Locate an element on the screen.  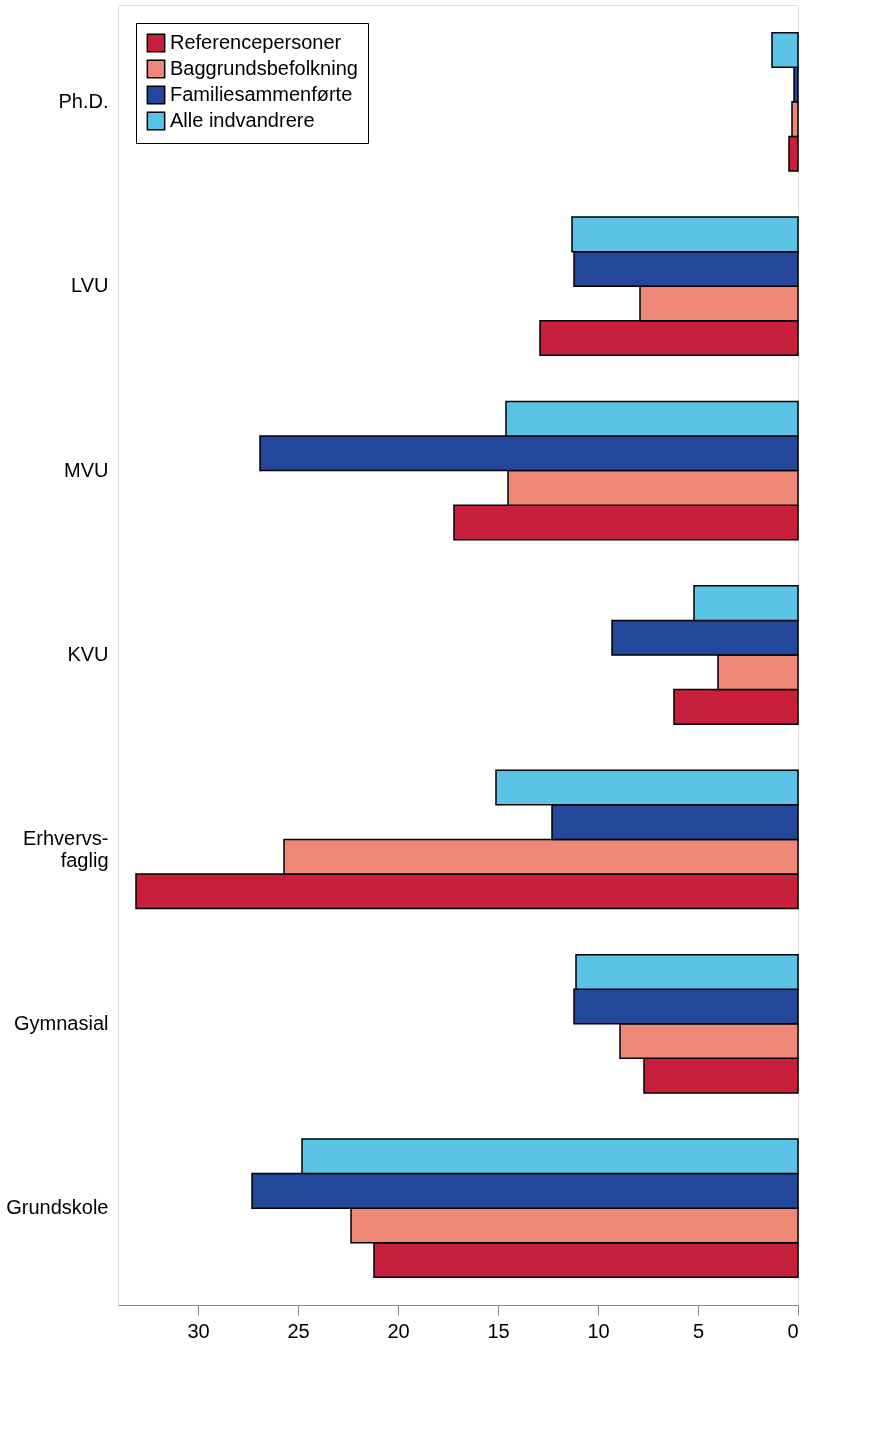
x-tick-label: 5 is located at coordinates (698, 1330).